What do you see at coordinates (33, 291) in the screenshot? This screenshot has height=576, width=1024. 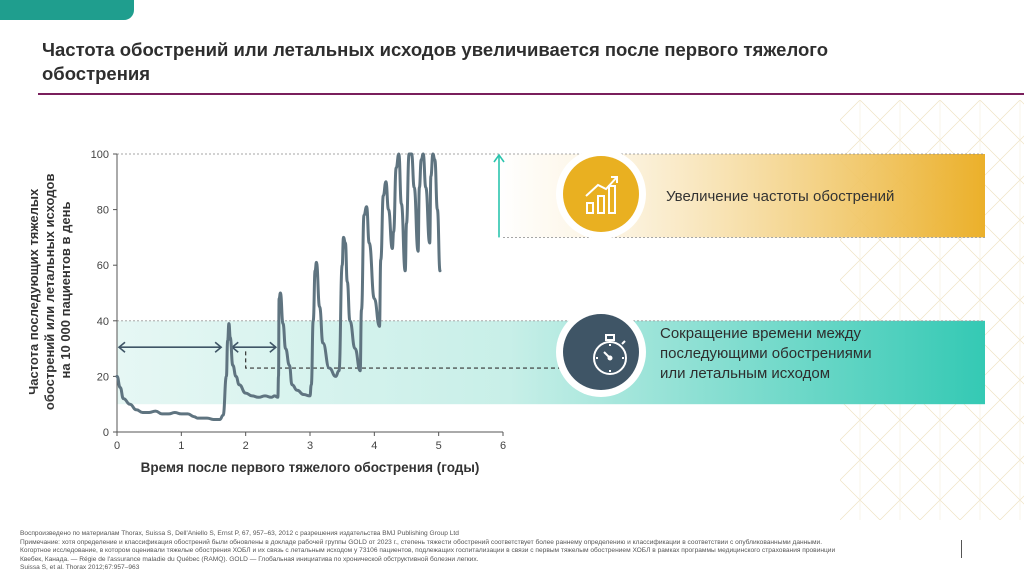 I see `y-axis-label-line-1: Частота последующих тяжелых` at bounding box center [33, 291].